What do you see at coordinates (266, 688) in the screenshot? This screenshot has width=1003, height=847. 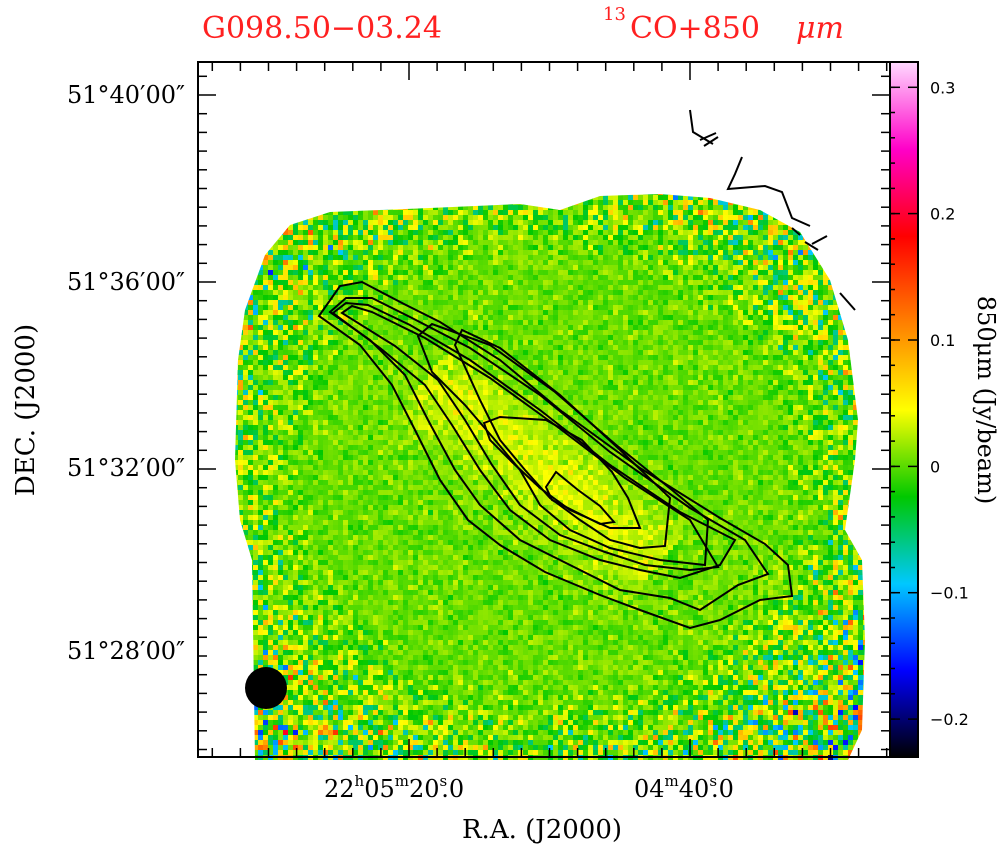 I see `beam-marker` at bounding box center [266, 688].